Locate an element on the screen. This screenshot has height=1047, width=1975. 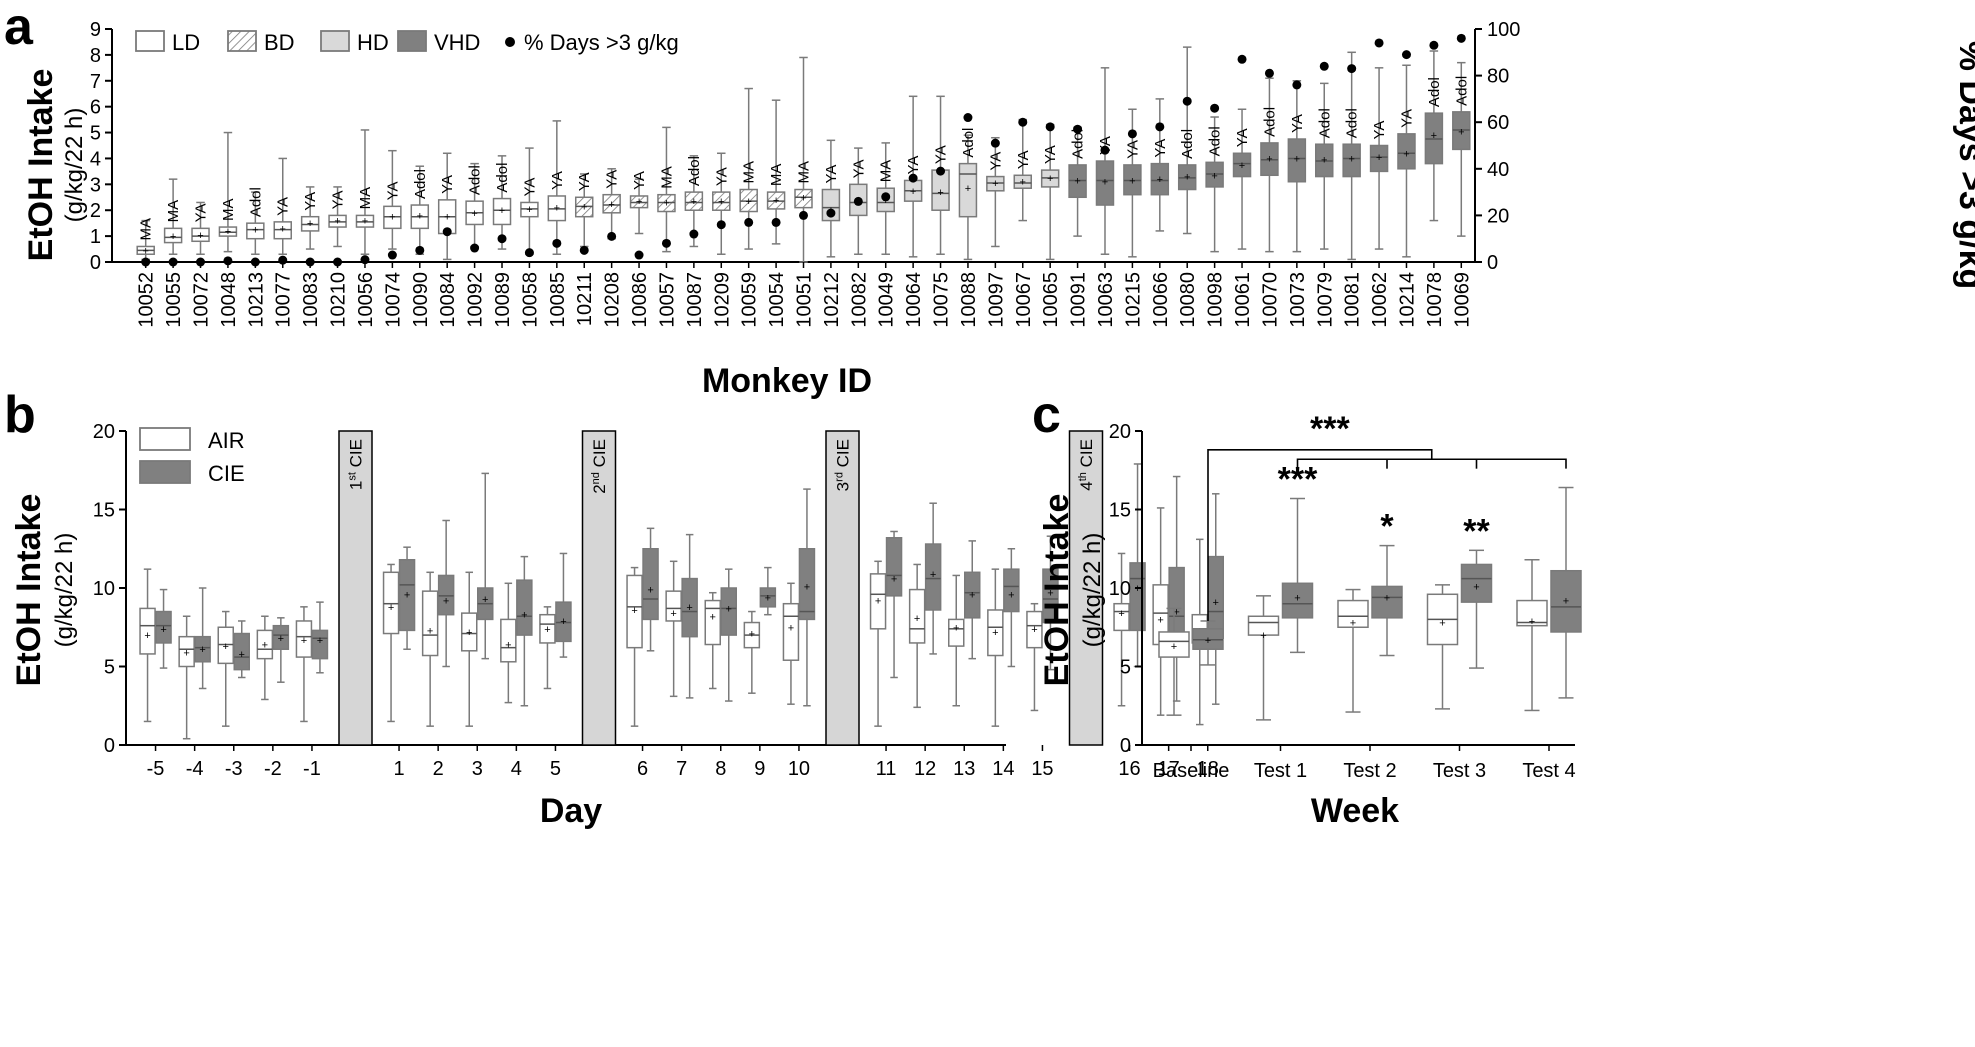
panel-a-box-10098-mean: + is located at coordinates (1214, 176).